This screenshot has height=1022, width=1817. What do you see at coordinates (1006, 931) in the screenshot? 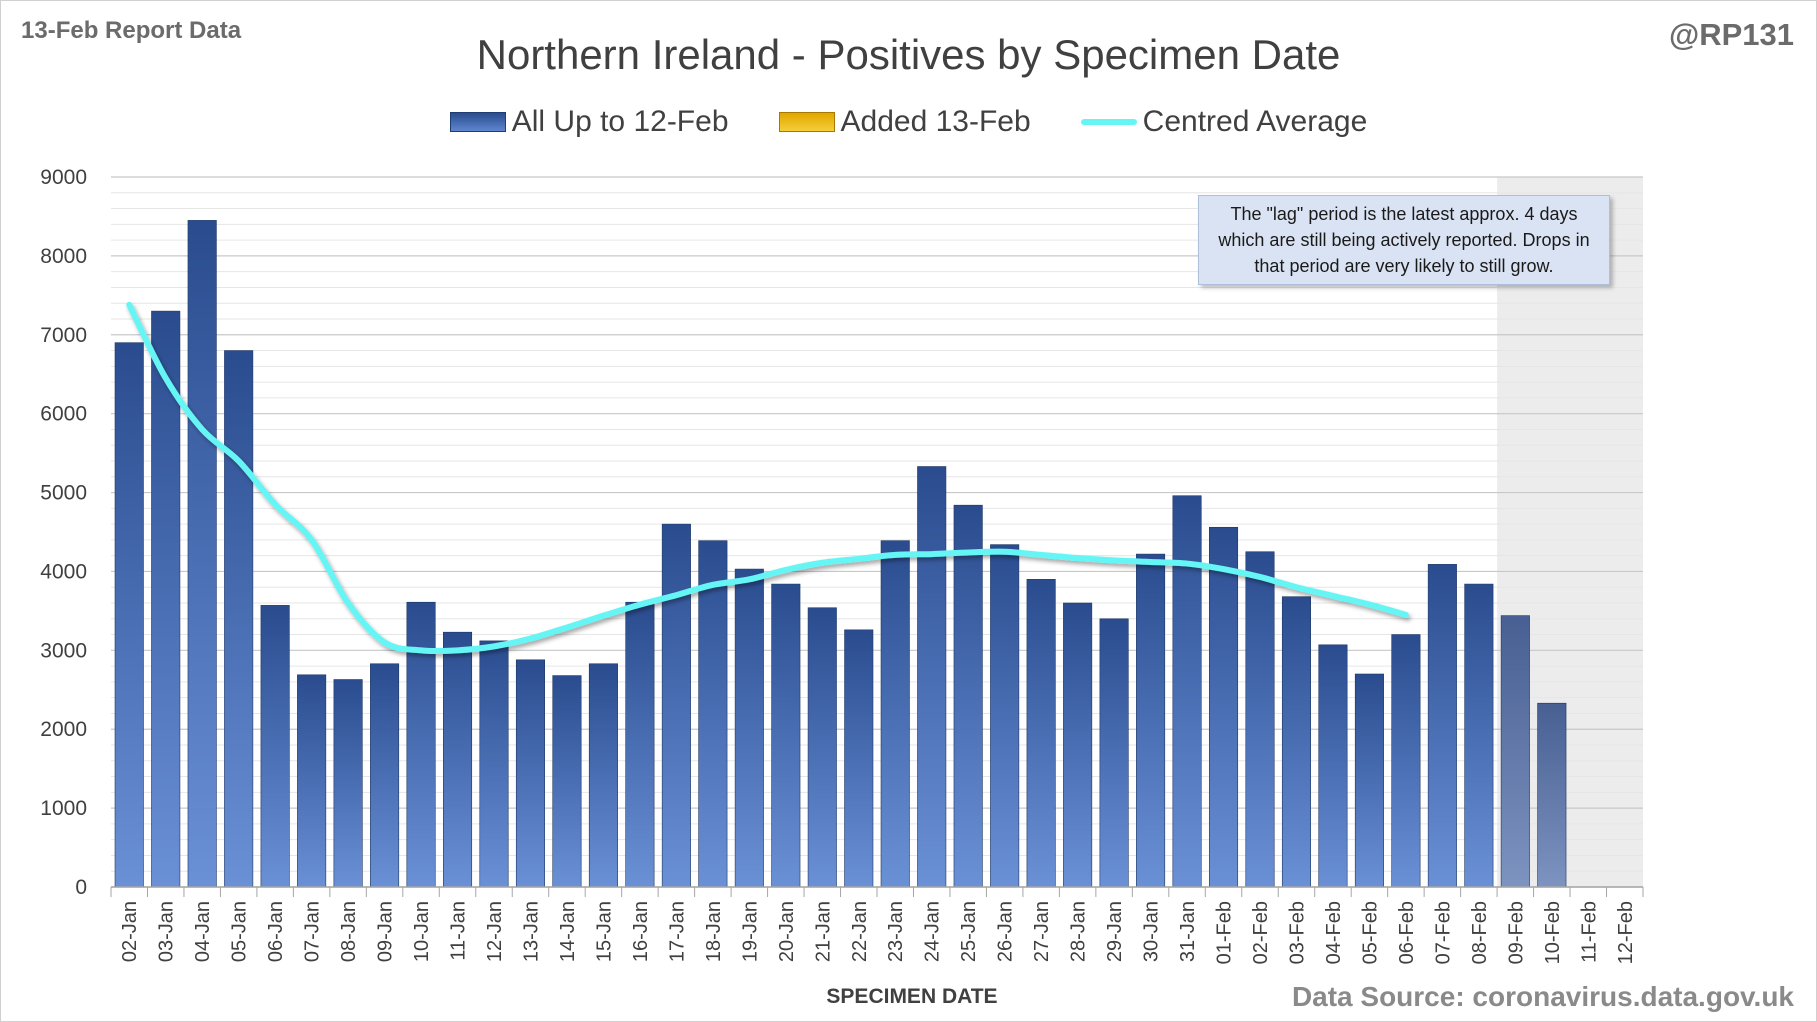
I see `x-tick-label: 26-Jan` at bounding box center [1006, 931].